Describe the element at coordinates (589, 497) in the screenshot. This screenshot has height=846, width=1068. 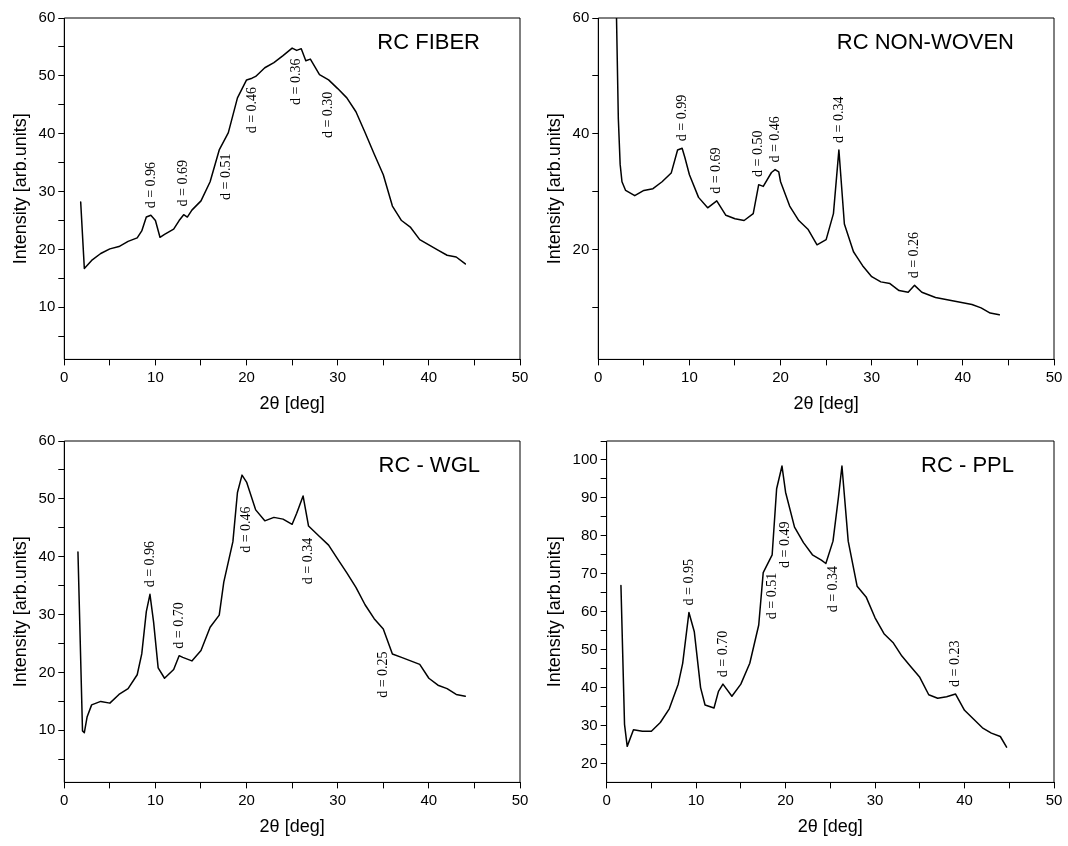
I see `y-tick-label: 90` at that location.